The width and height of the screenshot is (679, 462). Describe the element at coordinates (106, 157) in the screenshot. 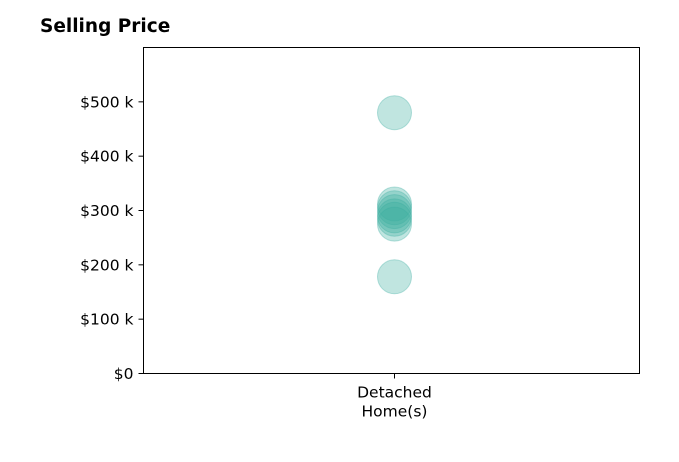

I see `y-tick-label: $400 k` at that location.